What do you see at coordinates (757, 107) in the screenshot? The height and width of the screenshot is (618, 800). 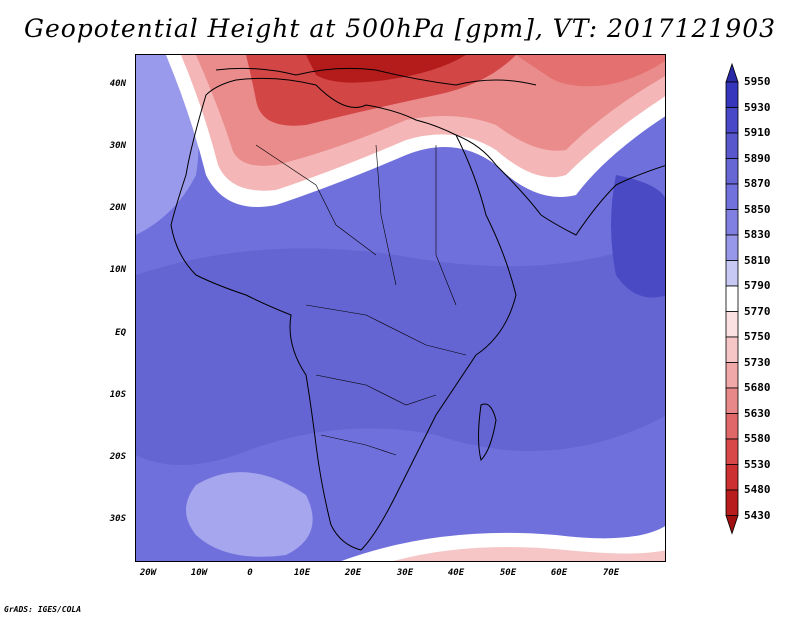 I see `colorbar-level-label: 5930` at bounding box center [757, 107].